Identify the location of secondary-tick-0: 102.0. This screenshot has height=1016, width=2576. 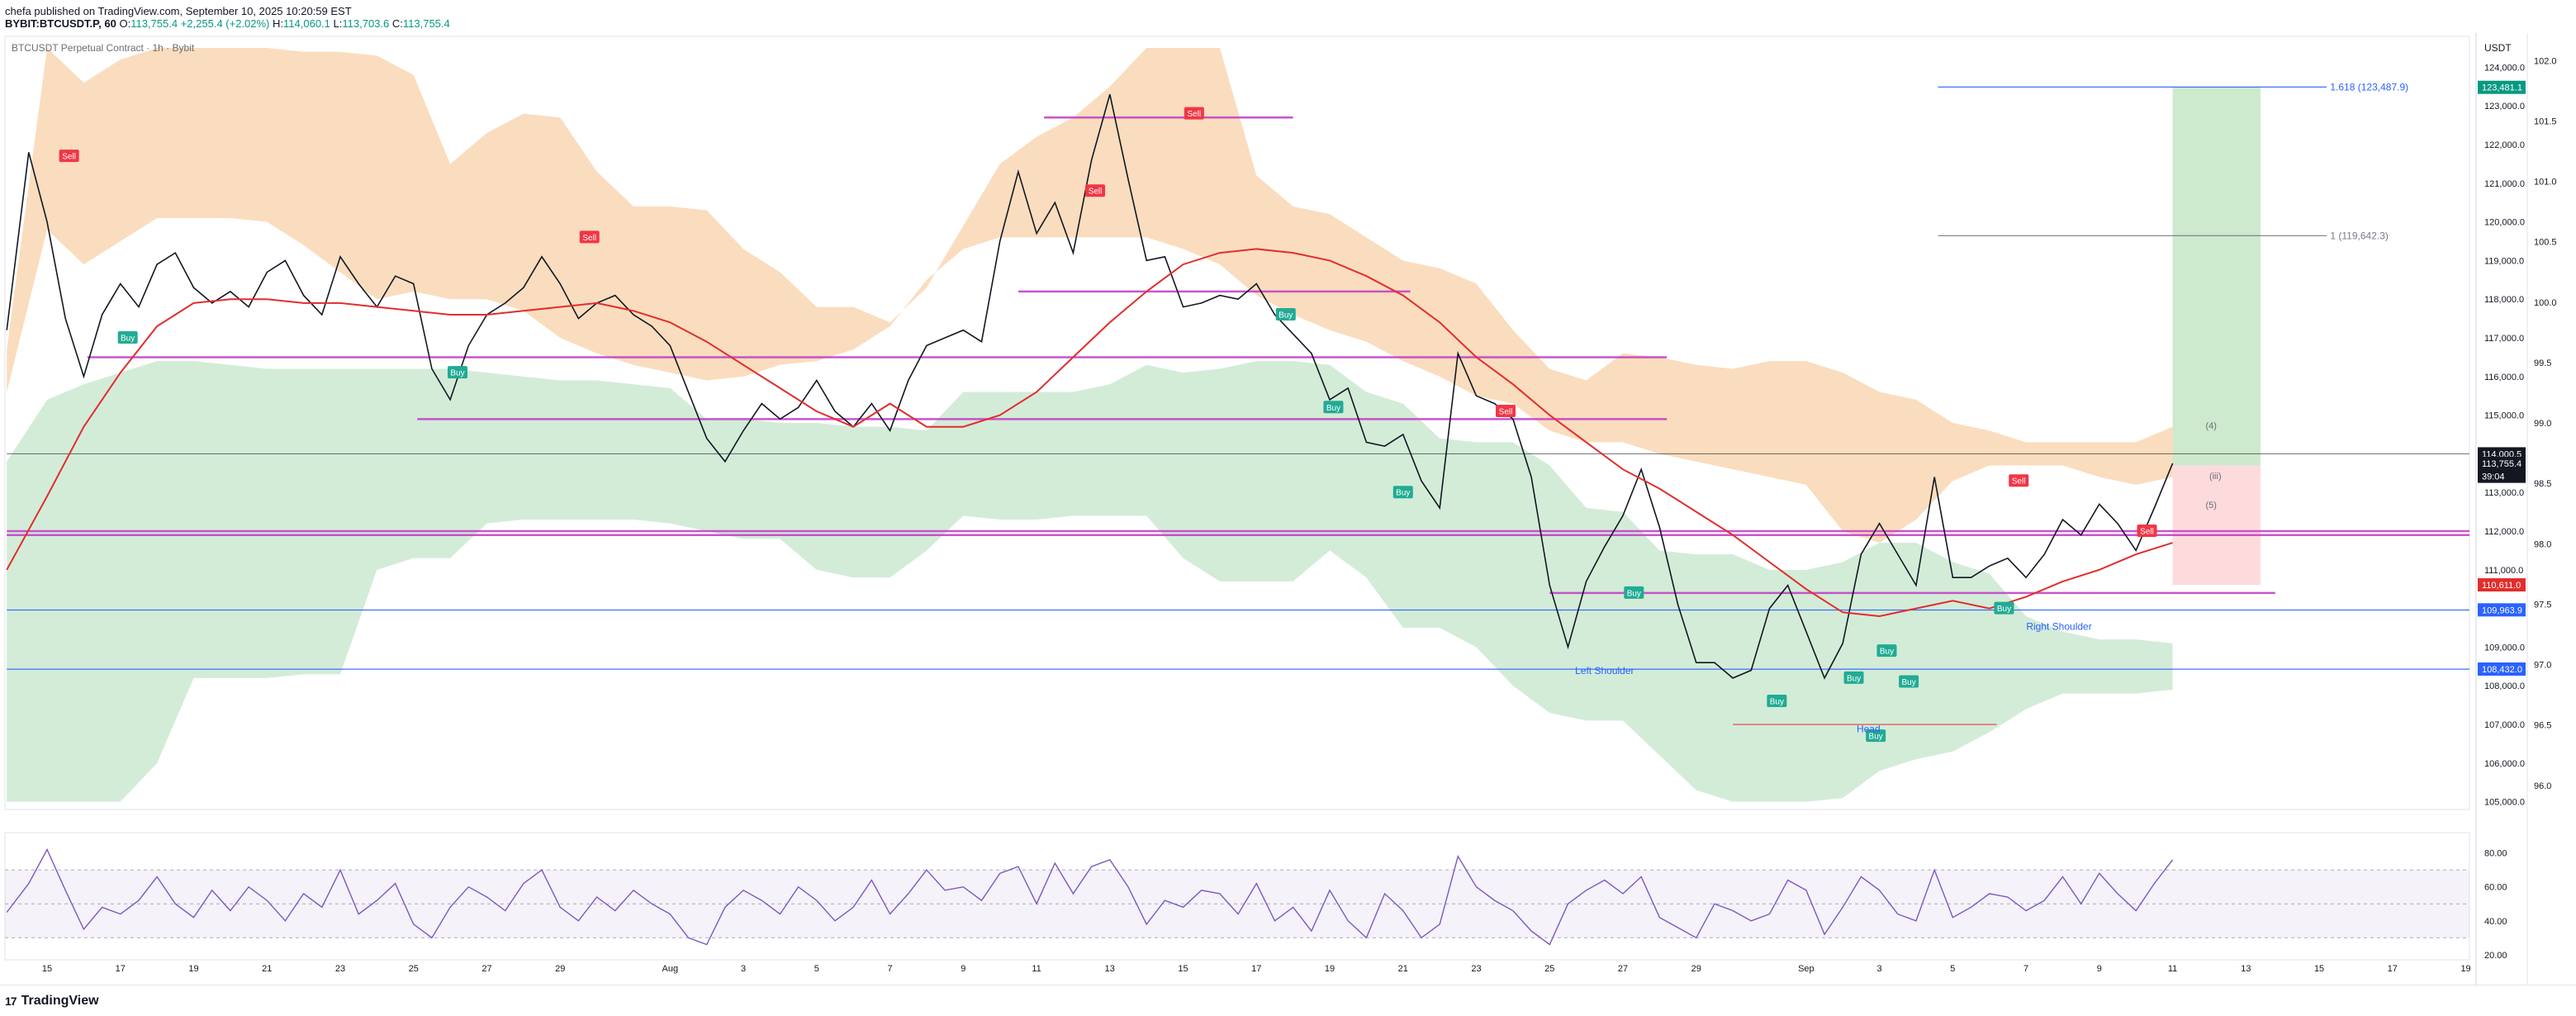
(2545, 61).